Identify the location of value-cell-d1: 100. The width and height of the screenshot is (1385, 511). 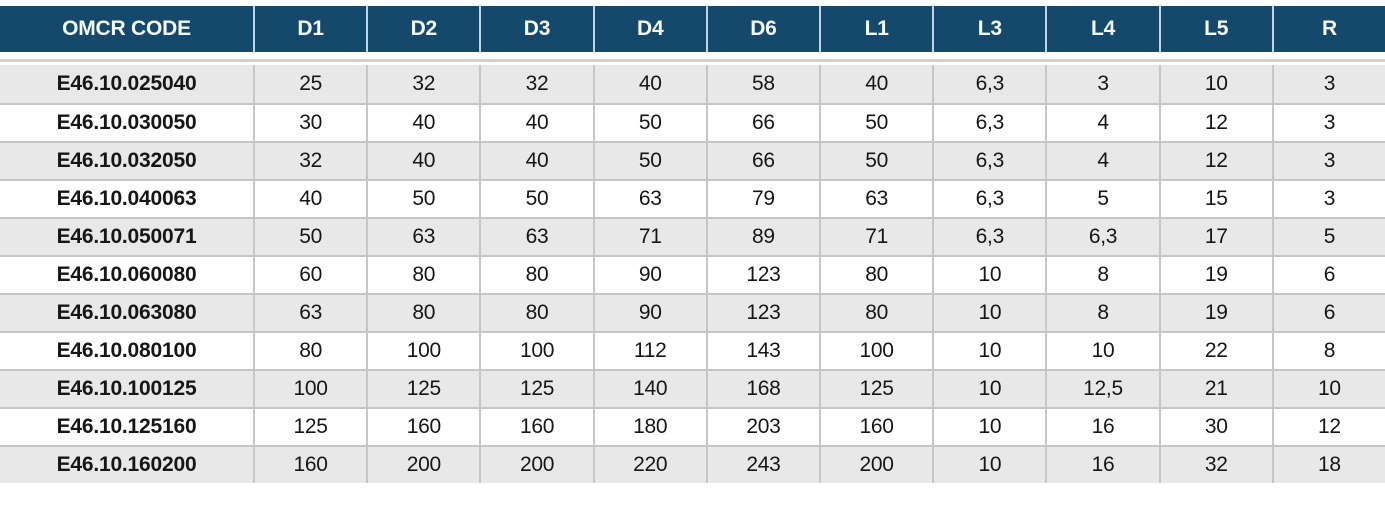
(309, 389).